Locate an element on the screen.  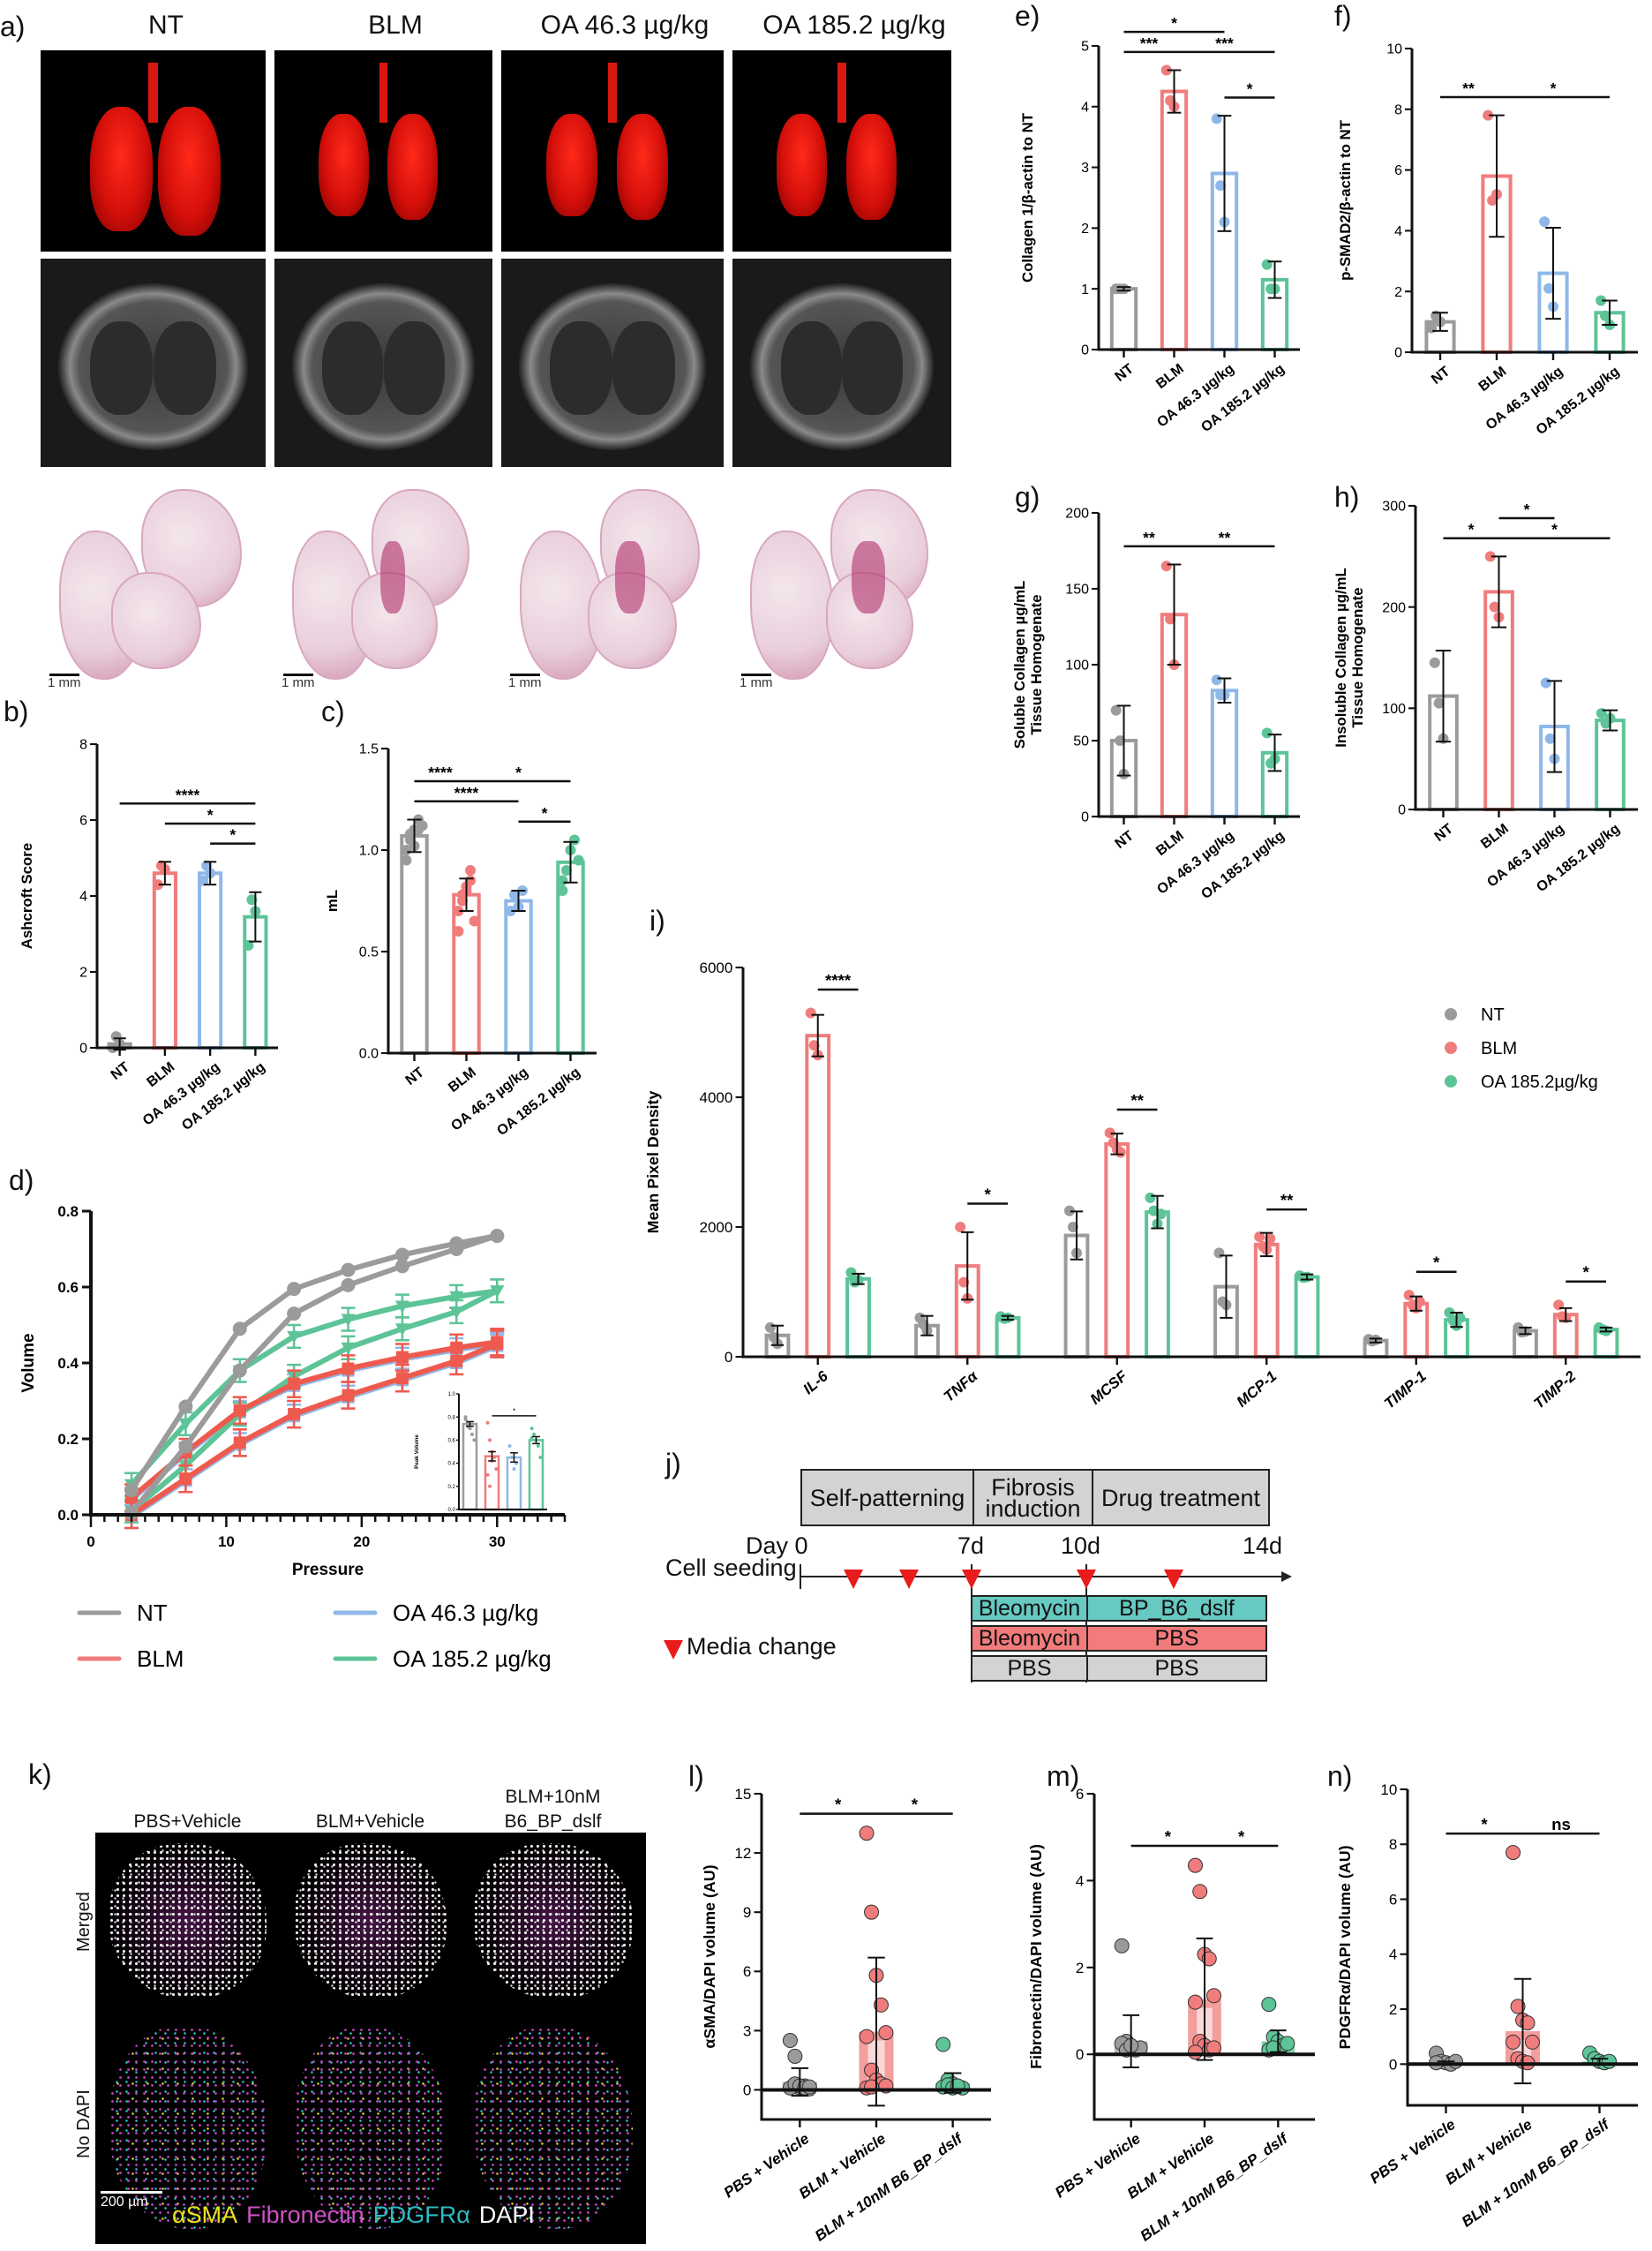
left-lung-shape is located at coordinates (122, 169).